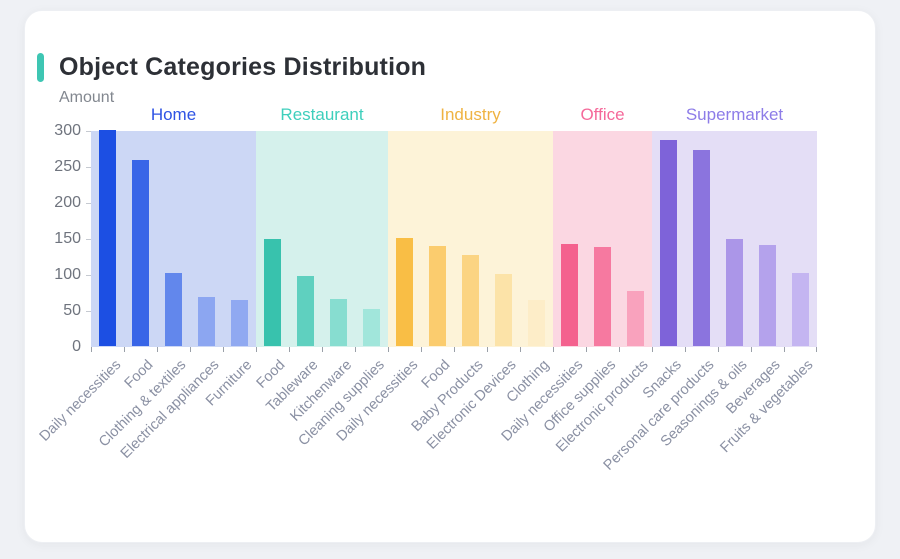 The width and height of the screenshot is (900, 559). Describe the element at coordinates (67, 130) in the screenshot. I see `y-tick-label-300: 300` at that location.